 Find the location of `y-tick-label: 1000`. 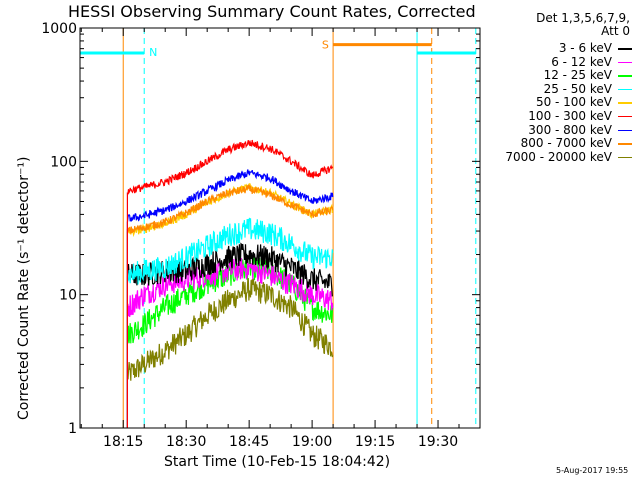

y-tick-label: 1000 is located at coordinates (59, 29).